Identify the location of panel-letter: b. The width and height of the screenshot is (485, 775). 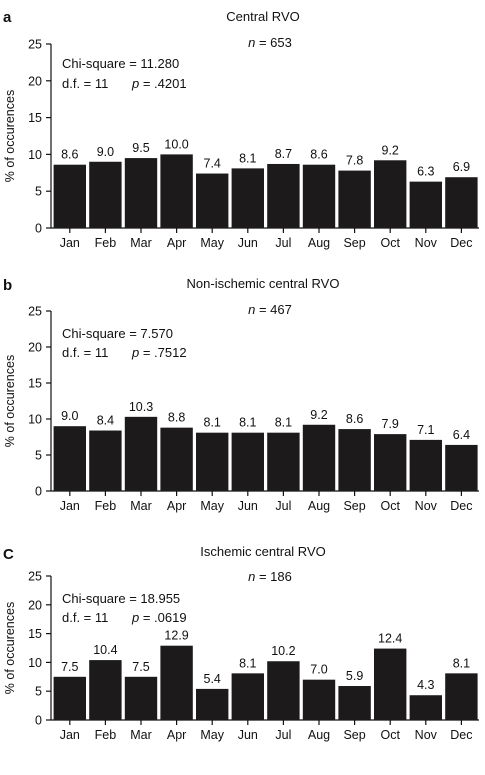
(7, 285).